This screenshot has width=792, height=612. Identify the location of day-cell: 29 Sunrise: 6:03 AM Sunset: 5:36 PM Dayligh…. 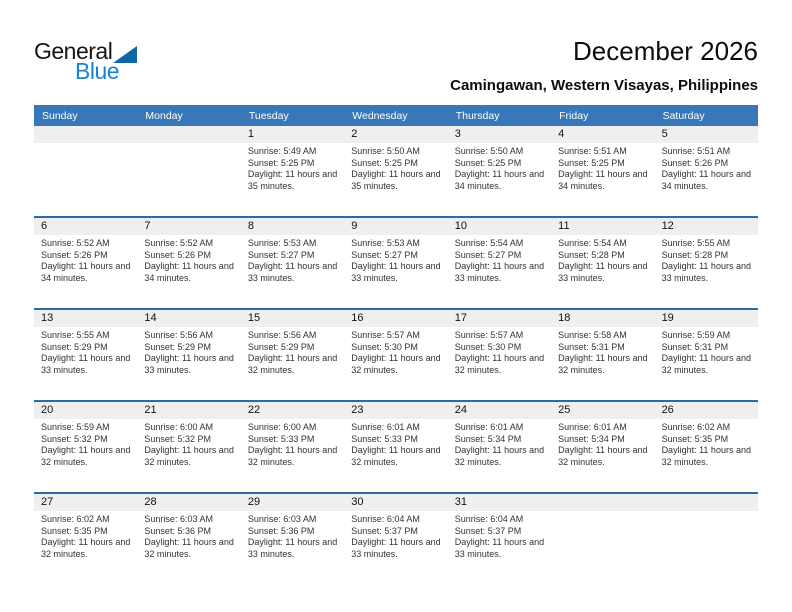
(292, 539).